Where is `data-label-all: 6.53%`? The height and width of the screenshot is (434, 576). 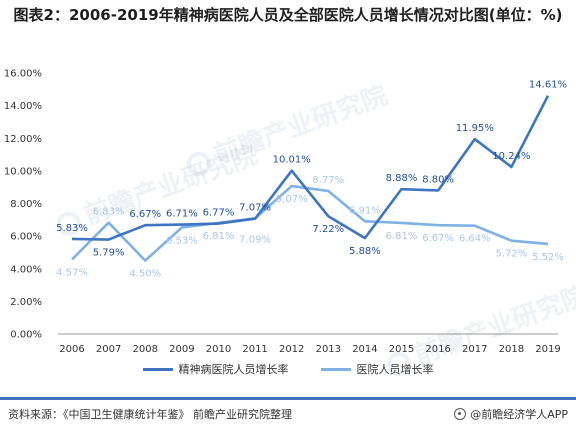
data-label-all: 6.53% is located at coordinates (182, 240).